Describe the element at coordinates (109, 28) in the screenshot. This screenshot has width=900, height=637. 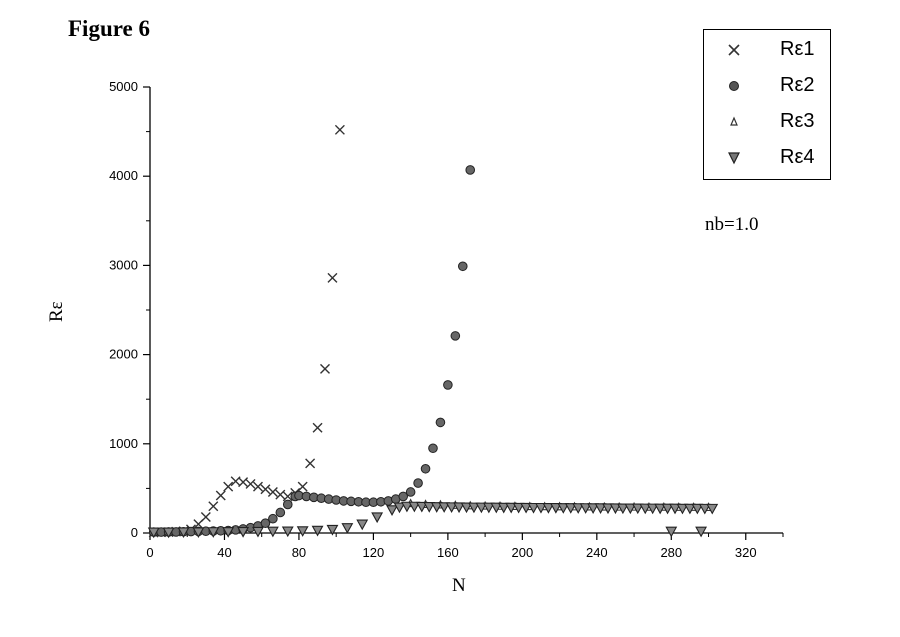
I see `chart-title: Figure 6` at that location.